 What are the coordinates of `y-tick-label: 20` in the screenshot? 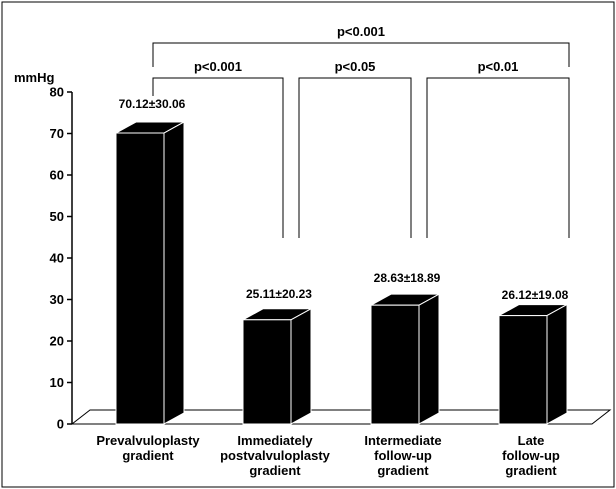 It's located at (57, 341).